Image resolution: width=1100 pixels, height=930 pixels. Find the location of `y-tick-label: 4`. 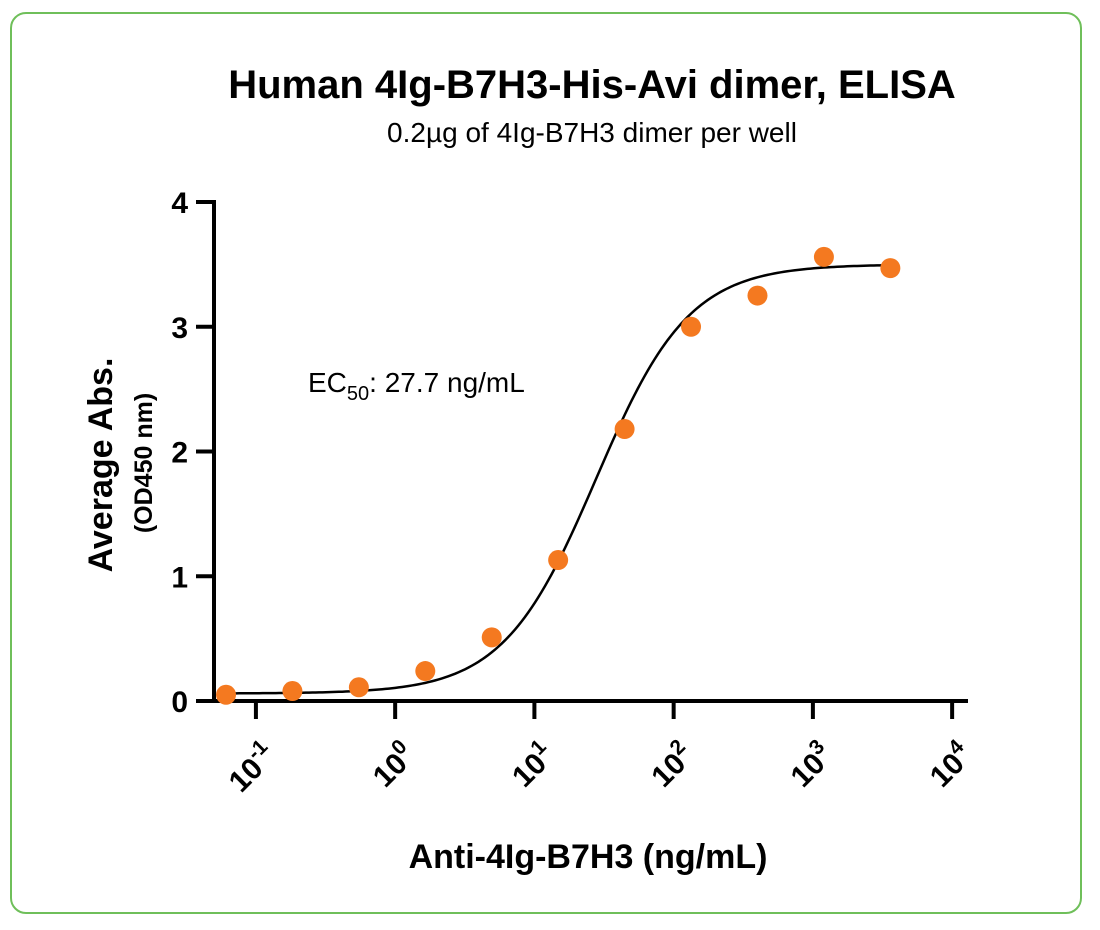

y-tick-label: 4 is located at coordinates (179, 203).